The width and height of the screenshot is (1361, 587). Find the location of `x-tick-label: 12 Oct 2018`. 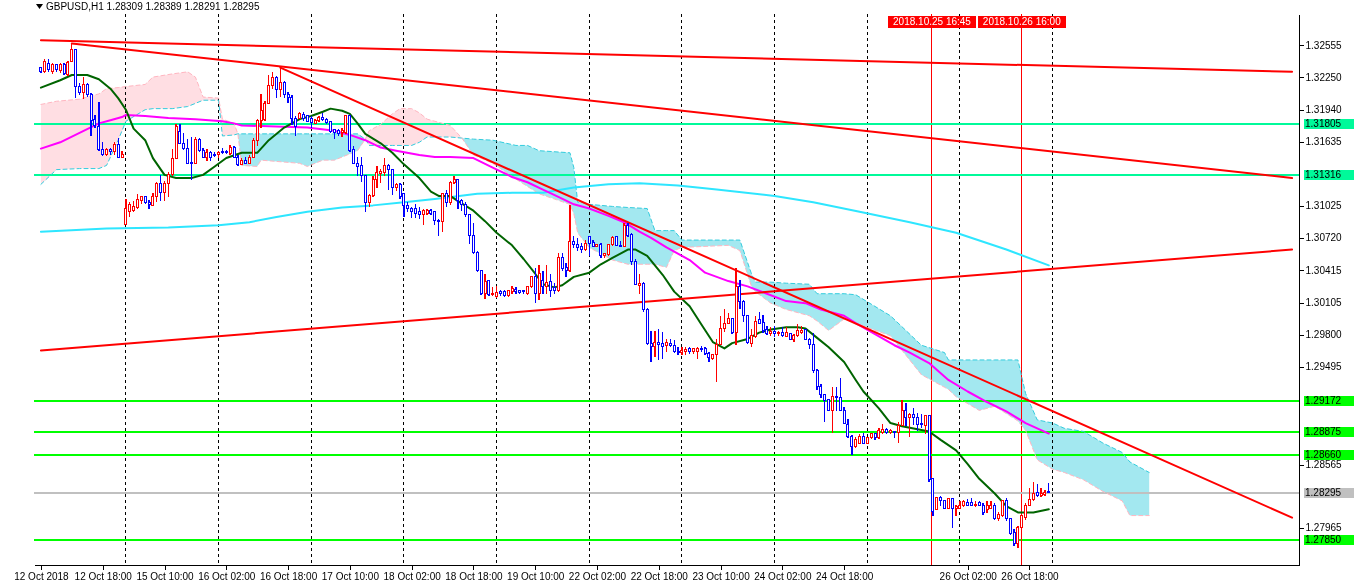

x-tick-label: 12 Oct 2018 is located at coordinates (42, 576).